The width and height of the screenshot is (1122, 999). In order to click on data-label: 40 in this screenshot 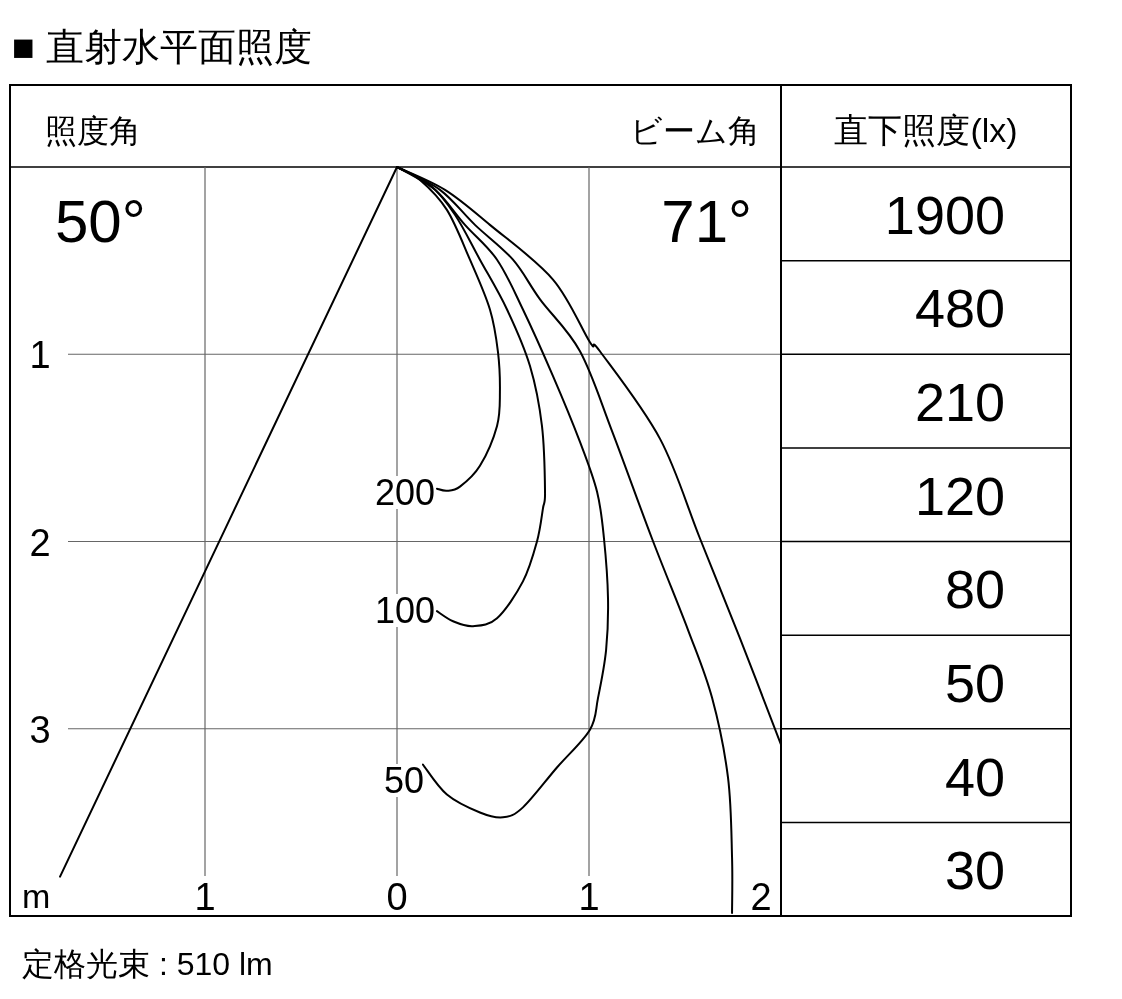, I will do `click(974, 776)`.